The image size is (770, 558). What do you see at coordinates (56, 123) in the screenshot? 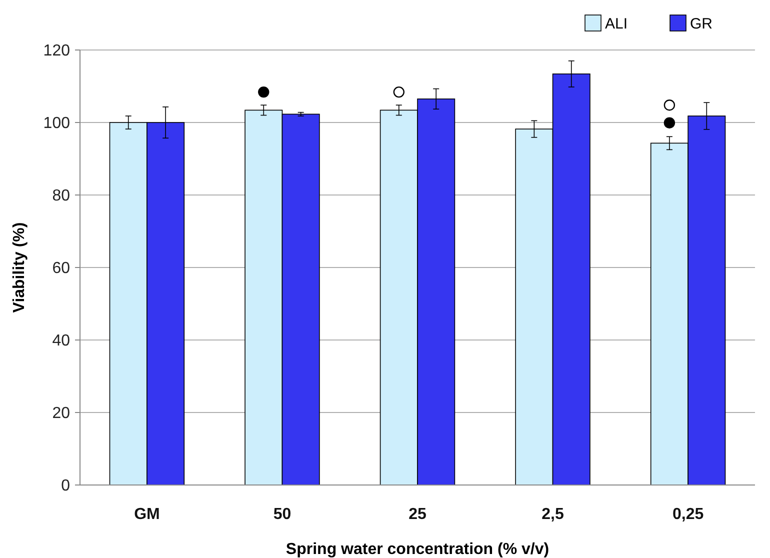
I see `y-tick-label: 100` at bounding box center [56, 123].